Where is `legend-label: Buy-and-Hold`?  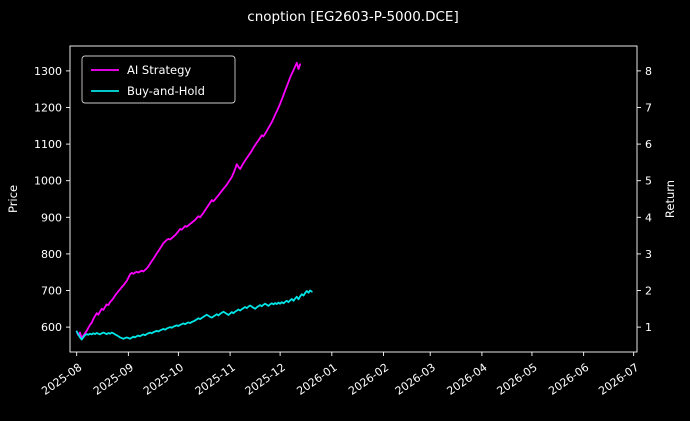 legend-label: Buy-and-Hold is located at coordinates (166, 91).